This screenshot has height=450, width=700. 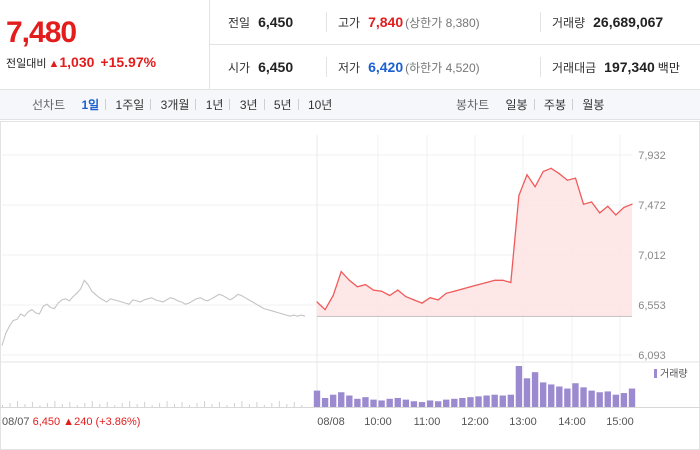 What do you see at coordinates (652, 206) in the screenshot?
I see `y-tick-label: 7,472` at bounding box center [652, 206].